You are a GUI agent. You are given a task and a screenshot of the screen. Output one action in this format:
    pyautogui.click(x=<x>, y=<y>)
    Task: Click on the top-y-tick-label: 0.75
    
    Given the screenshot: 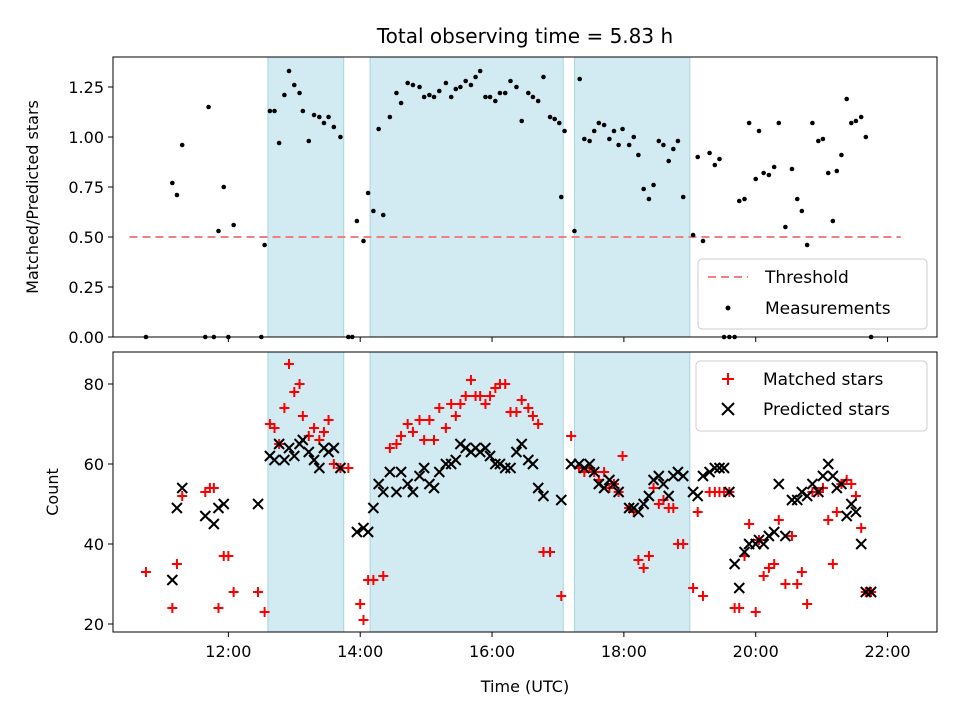 What is the action you would take?
    pyautogui.click(x=86, y=187)
    